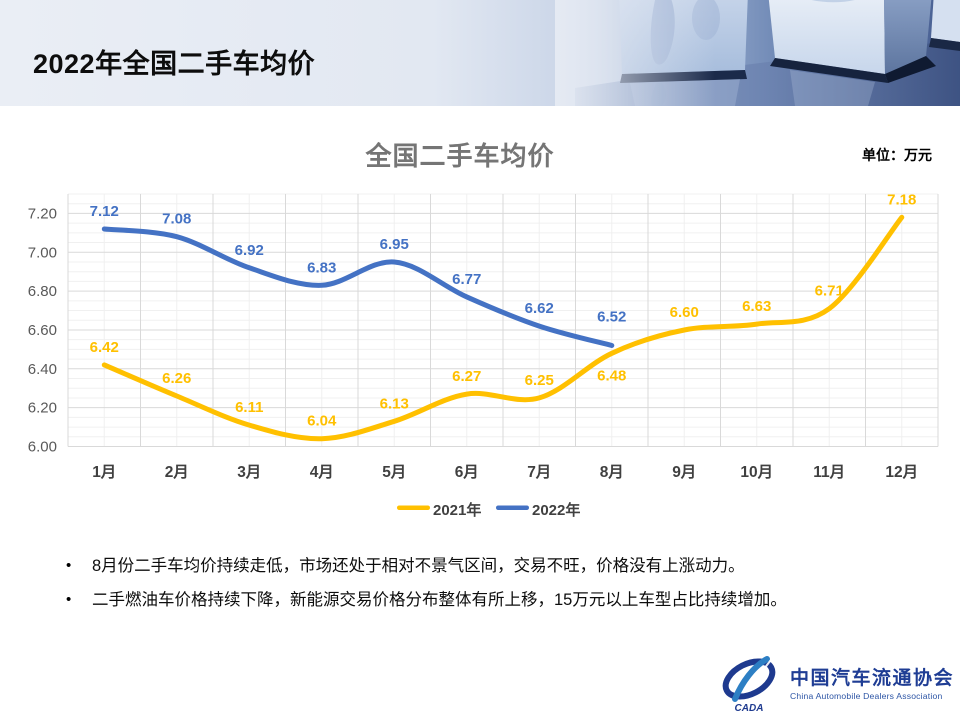  Describe the element at coordinates (413, 507) in the screenshot. I see `legend-swatch-2021年` at that location.